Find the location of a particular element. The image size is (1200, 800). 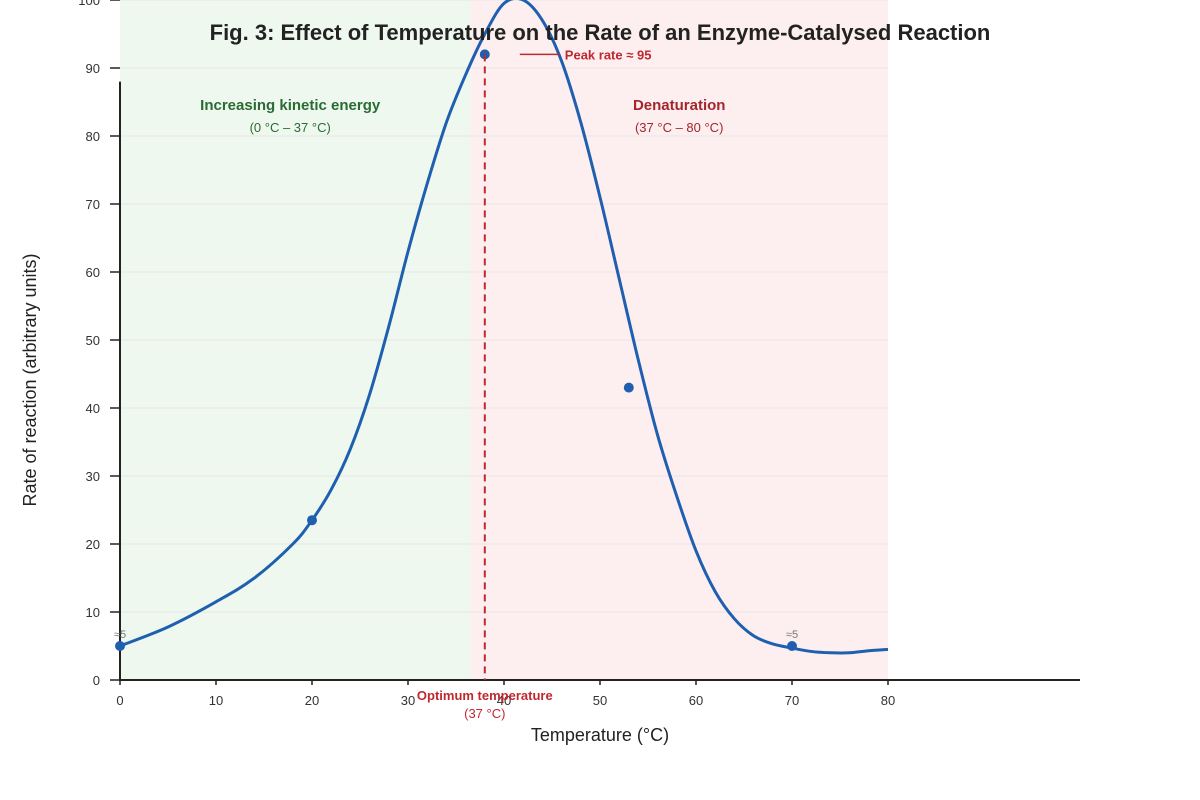

x-tick-label-80: 80 is located at coordinates (888, 700).